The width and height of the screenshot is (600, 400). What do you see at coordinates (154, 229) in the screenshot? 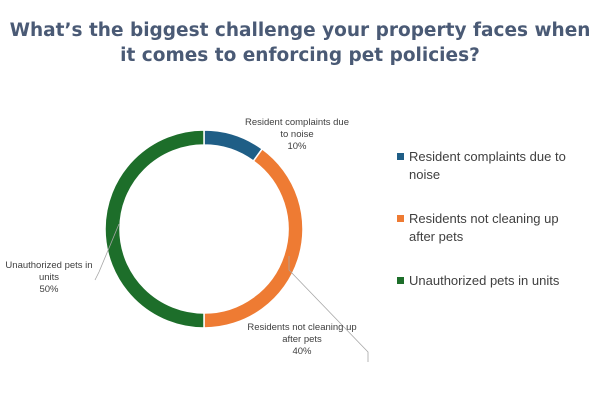
I see `donut-slice-unauthorized` at bounding box center [154, 229].